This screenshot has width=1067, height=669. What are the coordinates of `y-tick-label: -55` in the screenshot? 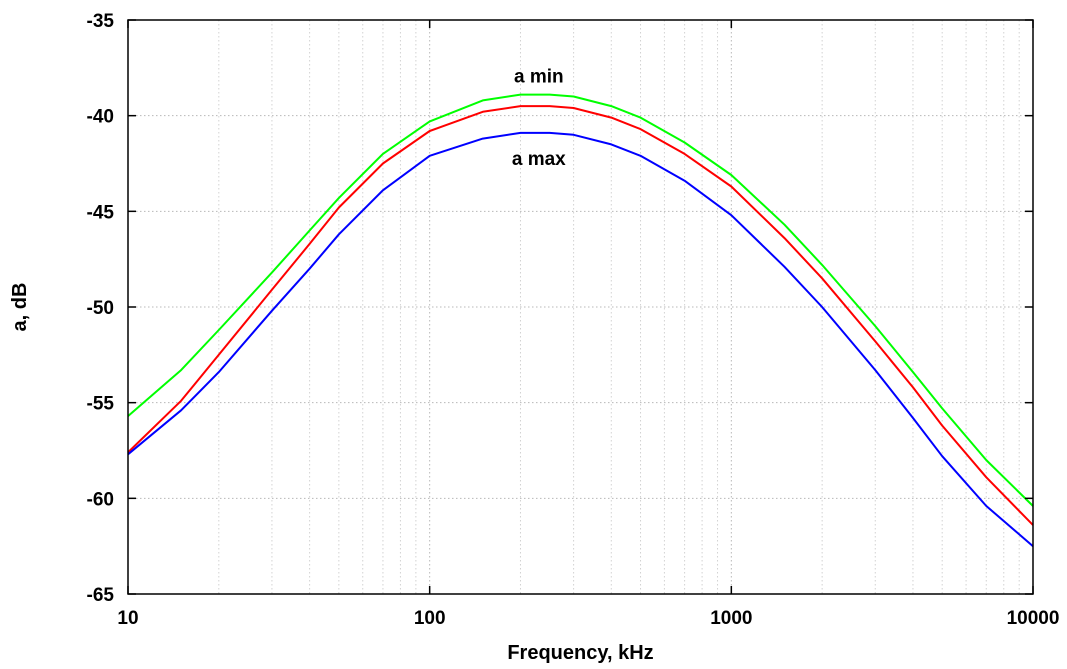 It's located at (101, 404).